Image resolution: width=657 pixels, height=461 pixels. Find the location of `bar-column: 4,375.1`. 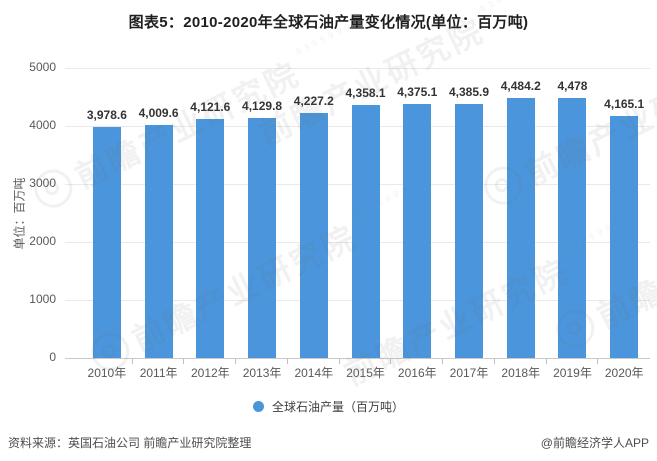

bar-column: 4,375.1 is located at coordinates (417, 216).